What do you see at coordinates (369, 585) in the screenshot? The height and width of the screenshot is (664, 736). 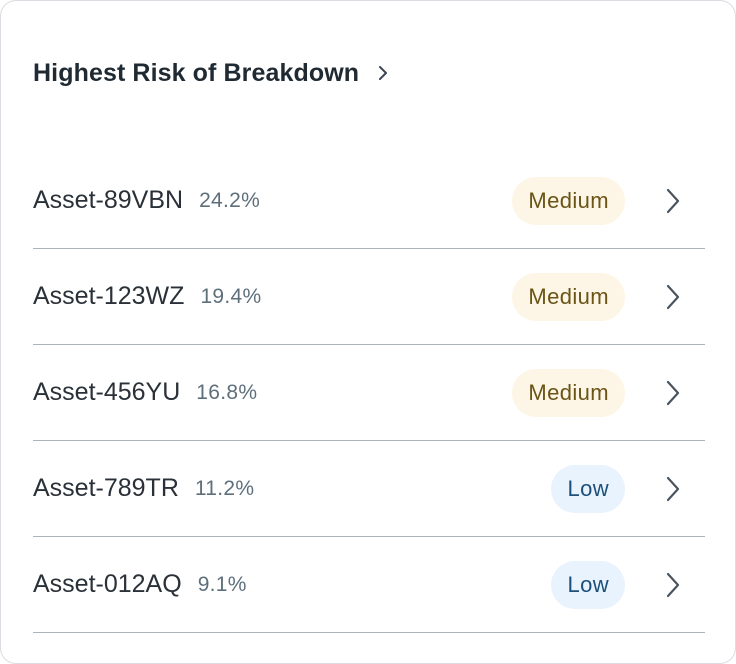 I see `asset-row: Asset-012AQ 9.1% Low` at bounding box center [369, 585].